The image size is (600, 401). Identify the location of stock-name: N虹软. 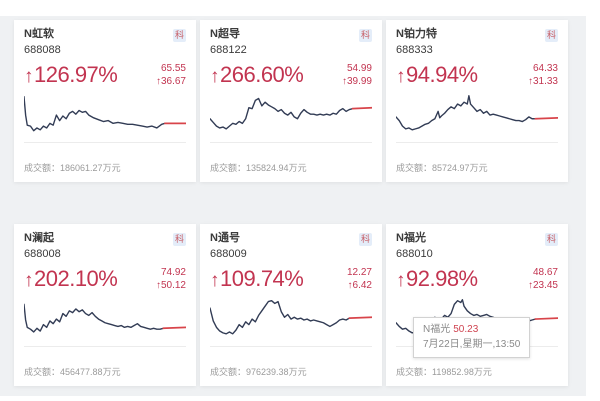
(39, 34).